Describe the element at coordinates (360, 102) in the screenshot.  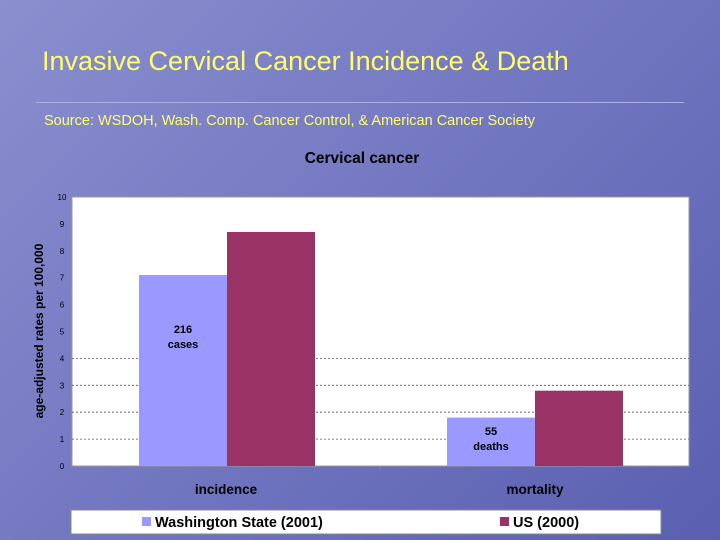
I see `title-divider` at that location.